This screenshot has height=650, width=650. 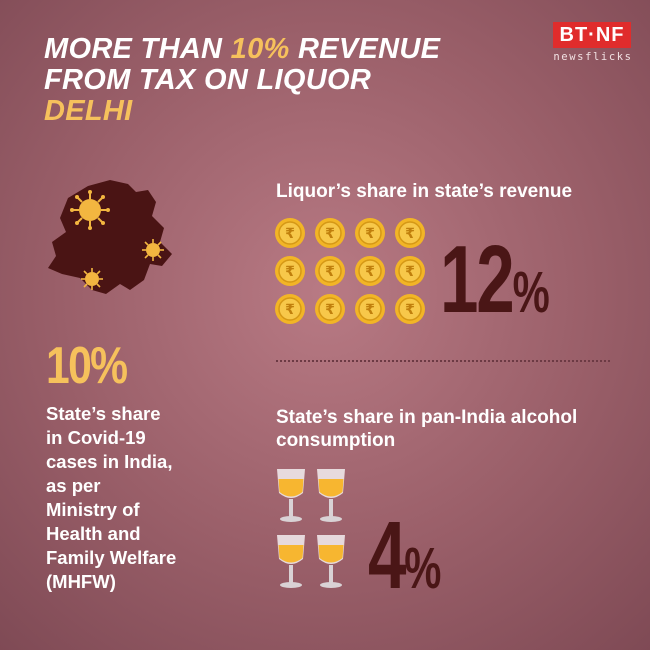 I want to click on covid-share-description-line: State’s share, so click(x=103, y=413).